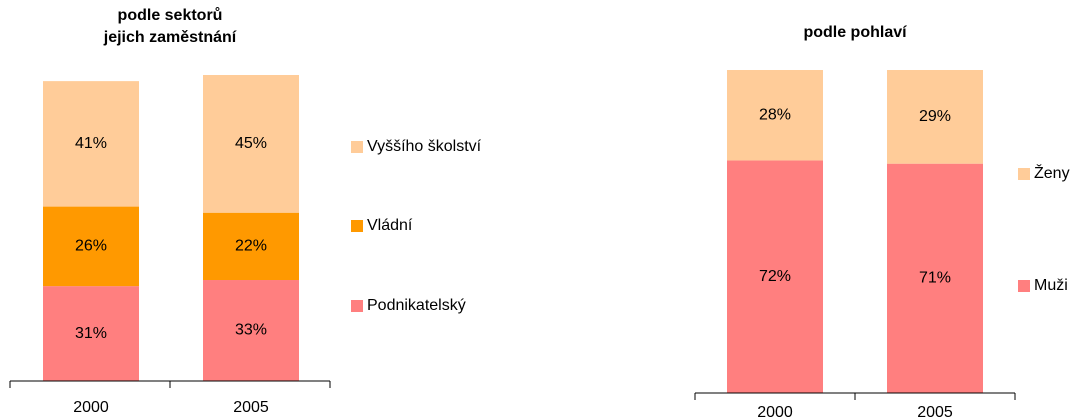 This screenshot has width=1086, height=418. I want to click on legend-label: Podnikatelský, so click(416, 305).